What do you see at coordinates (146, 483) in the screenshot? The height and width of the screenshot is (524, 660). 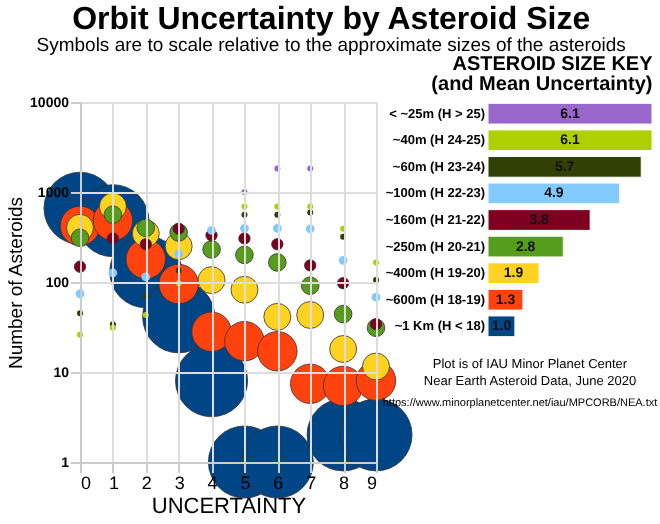 I see `x-tick-label: 2` at bounding box center [146, 483].